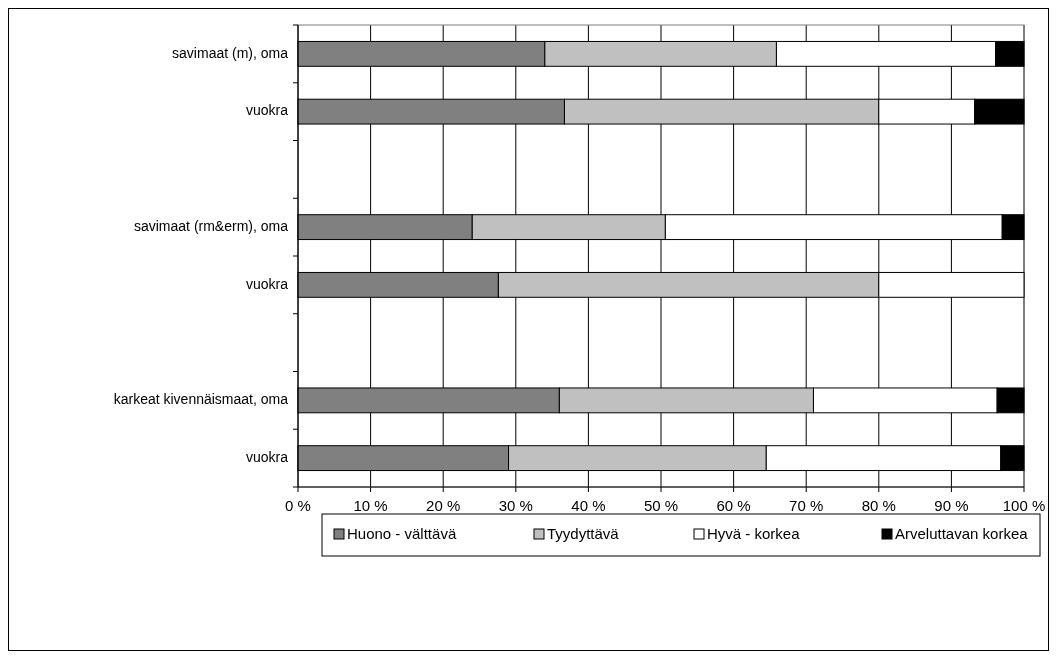 This screenshot has width=1058, height=660. What do you see at coordinates (806, 505) in the screenshot?
I see `x-tick-label: 70 %` at bounding box center [806, 505].